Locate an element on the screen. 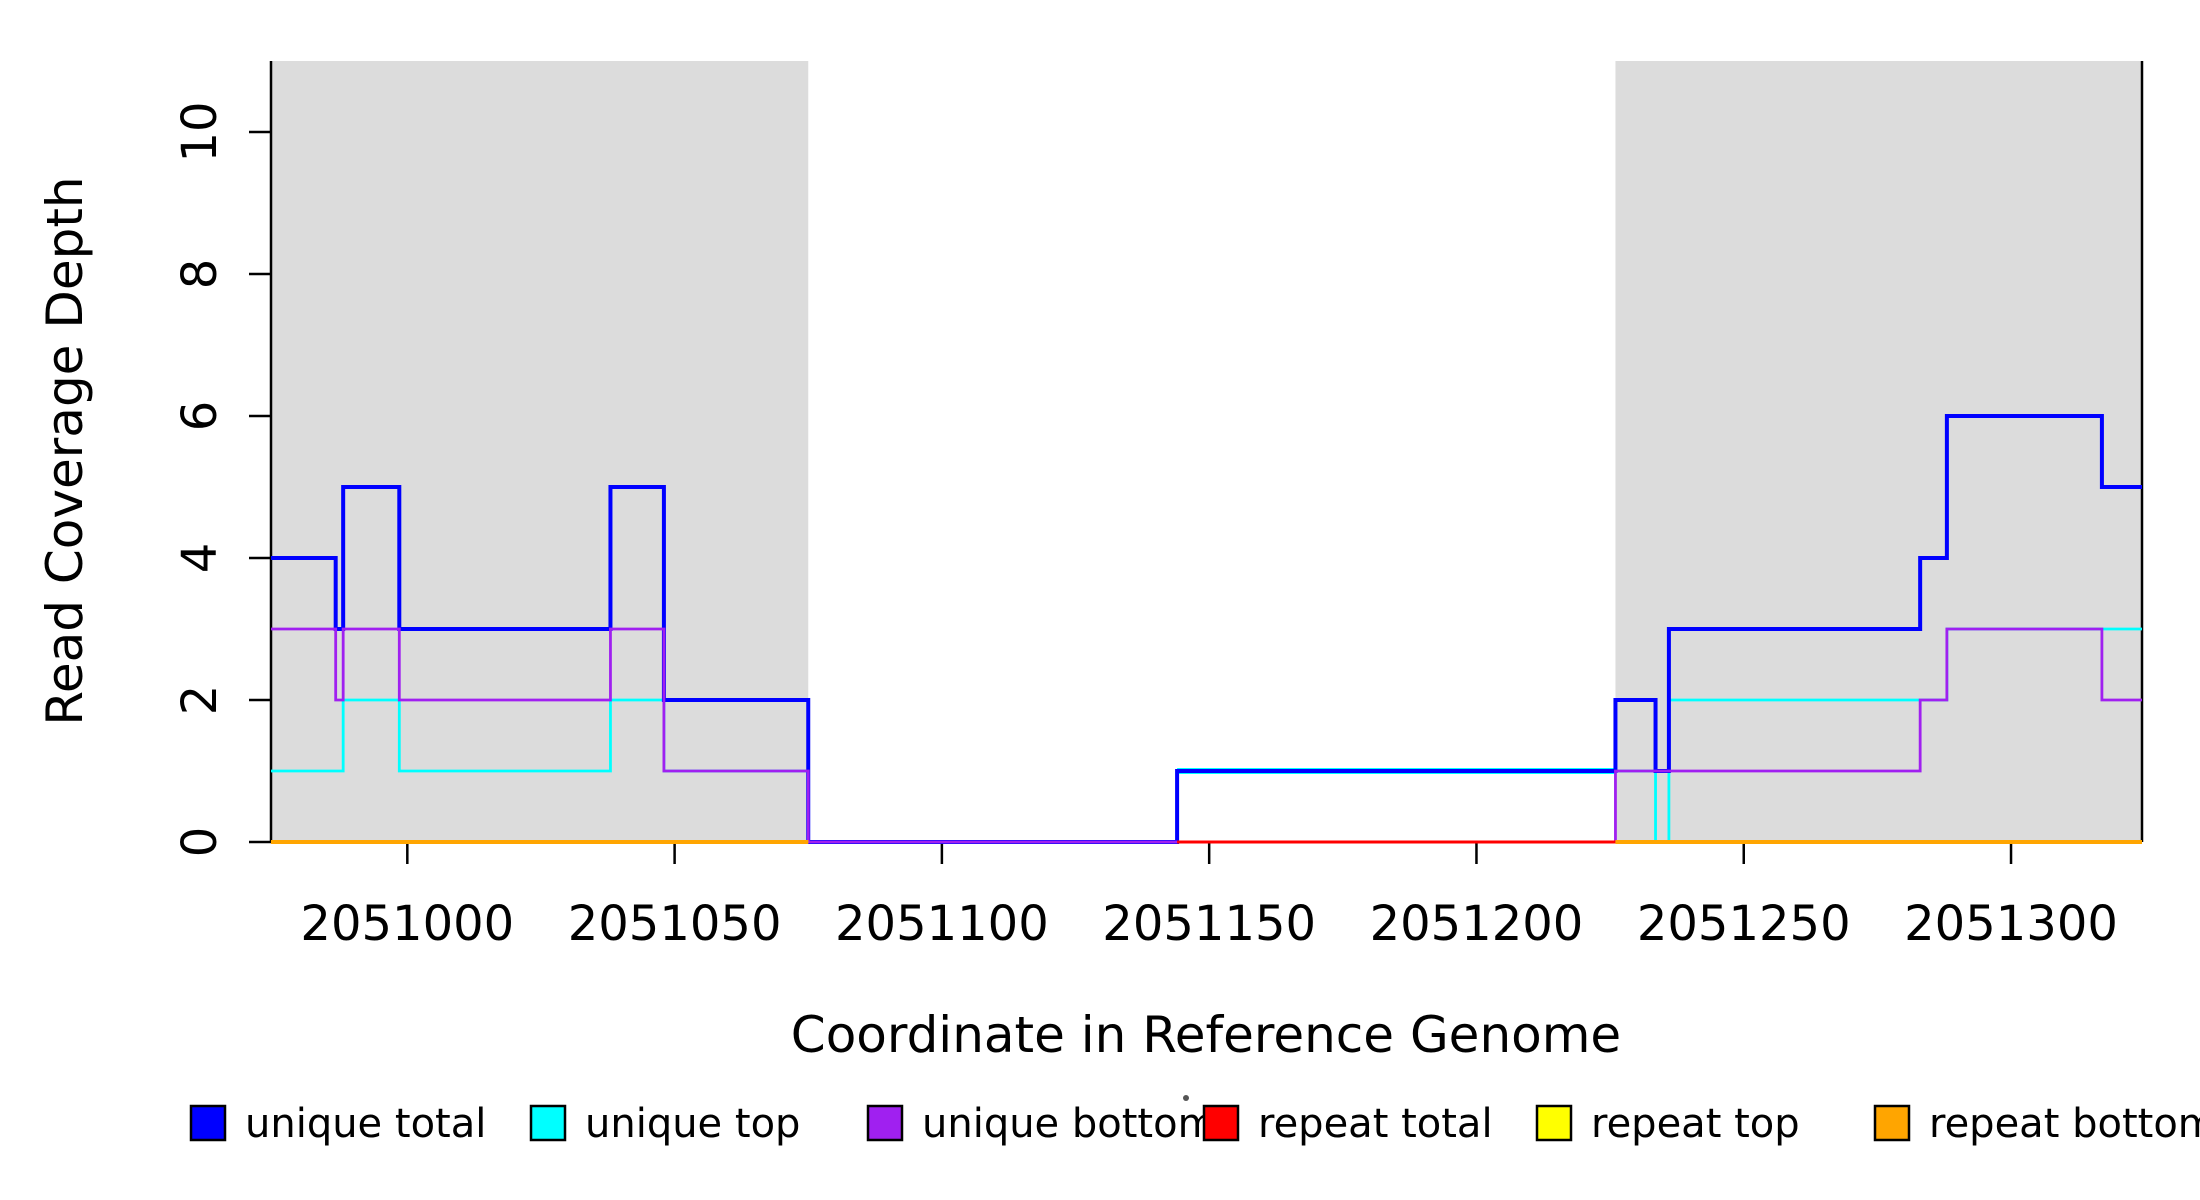 This screenshot has height=1200, width=2200. legend-swatch-repeat-total is located at coordinates (1221, 1123).